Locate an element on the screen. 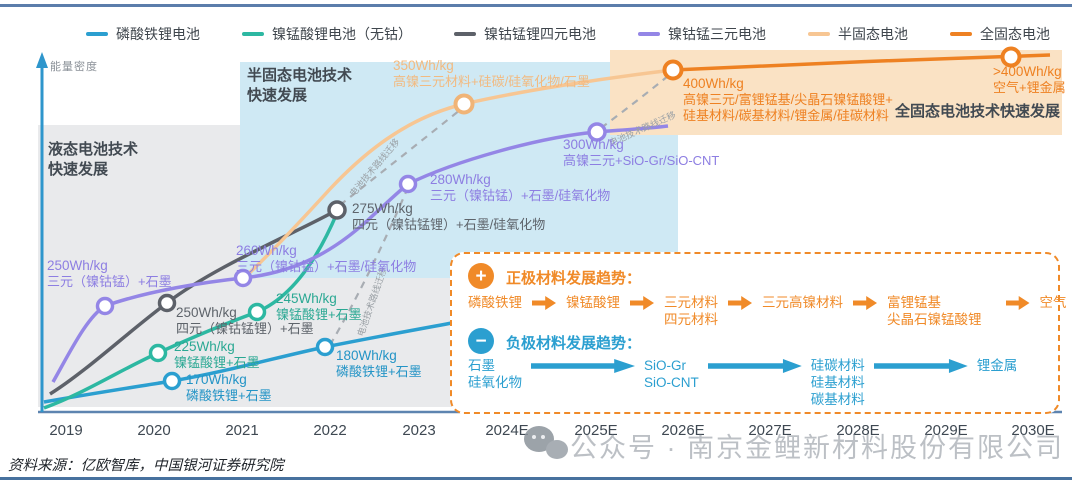 The image size is (1072, 484). cathode-step-label: 三元高镍材料 is located at coordinates (802, 302).